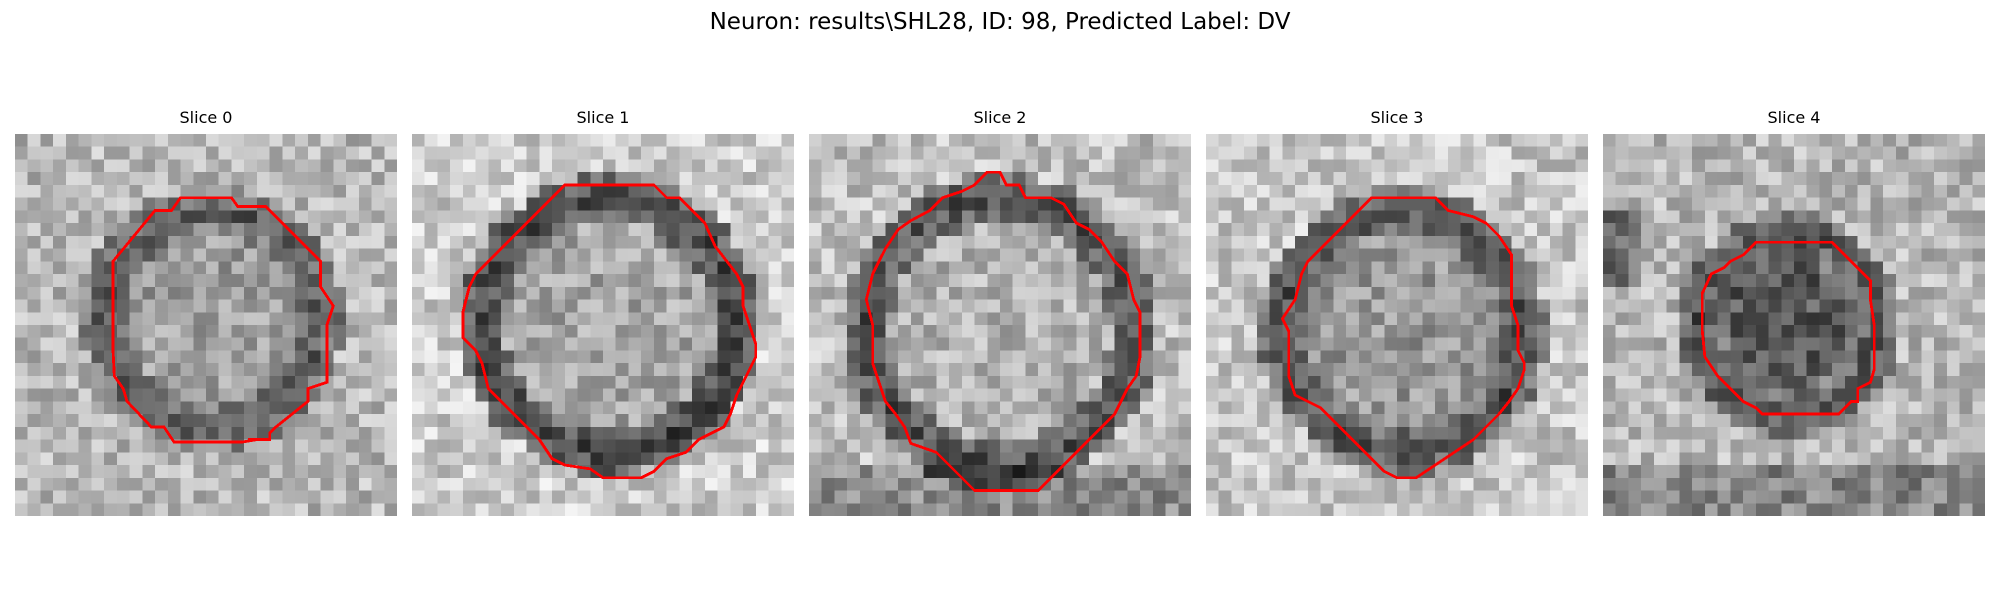 Image resolution: width=2000 pixels, height=600 pixels. I want to click on slice-panel-0: Slice 0, so click(206, 313).